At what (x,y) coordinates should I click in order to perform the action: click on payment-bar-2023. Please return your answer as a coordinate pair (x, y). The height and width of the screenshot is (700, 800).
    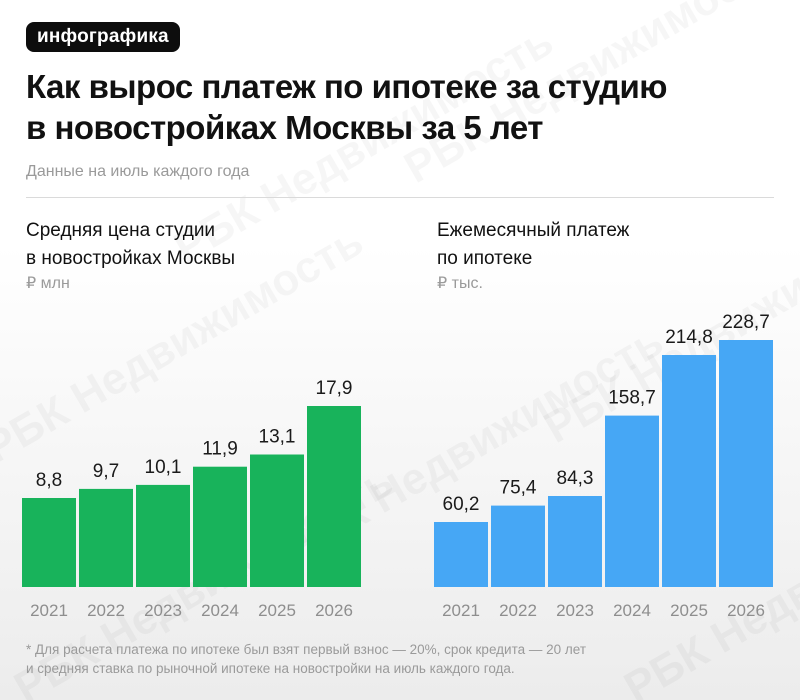
    Looking at the image, I should click on (575, 541).